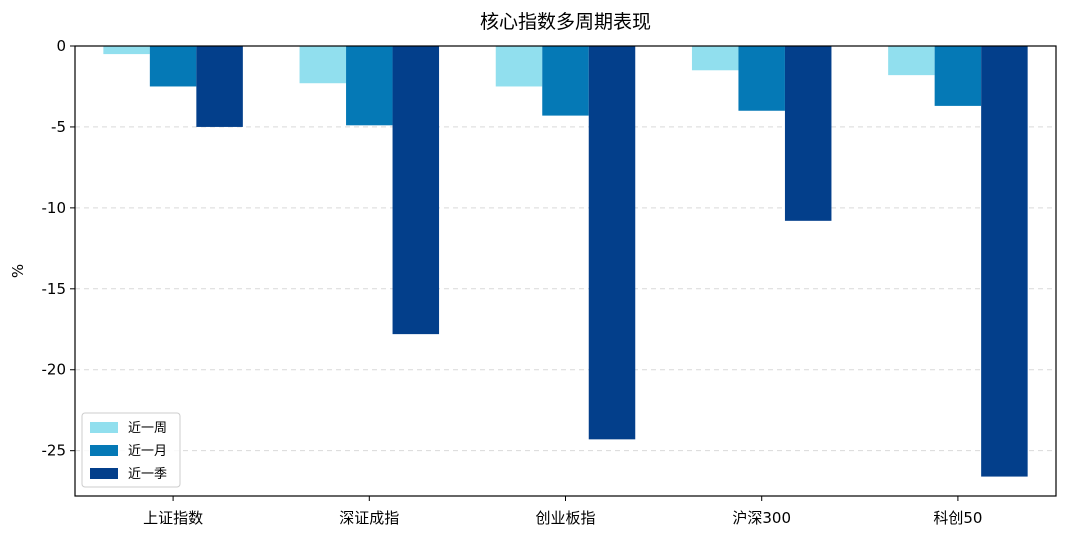 The width and height of the screenshot is (1067, 539). Describe the element at coordinates (58, 127) in the screenshot. I see `y-tick-label-1: -5` at that location.